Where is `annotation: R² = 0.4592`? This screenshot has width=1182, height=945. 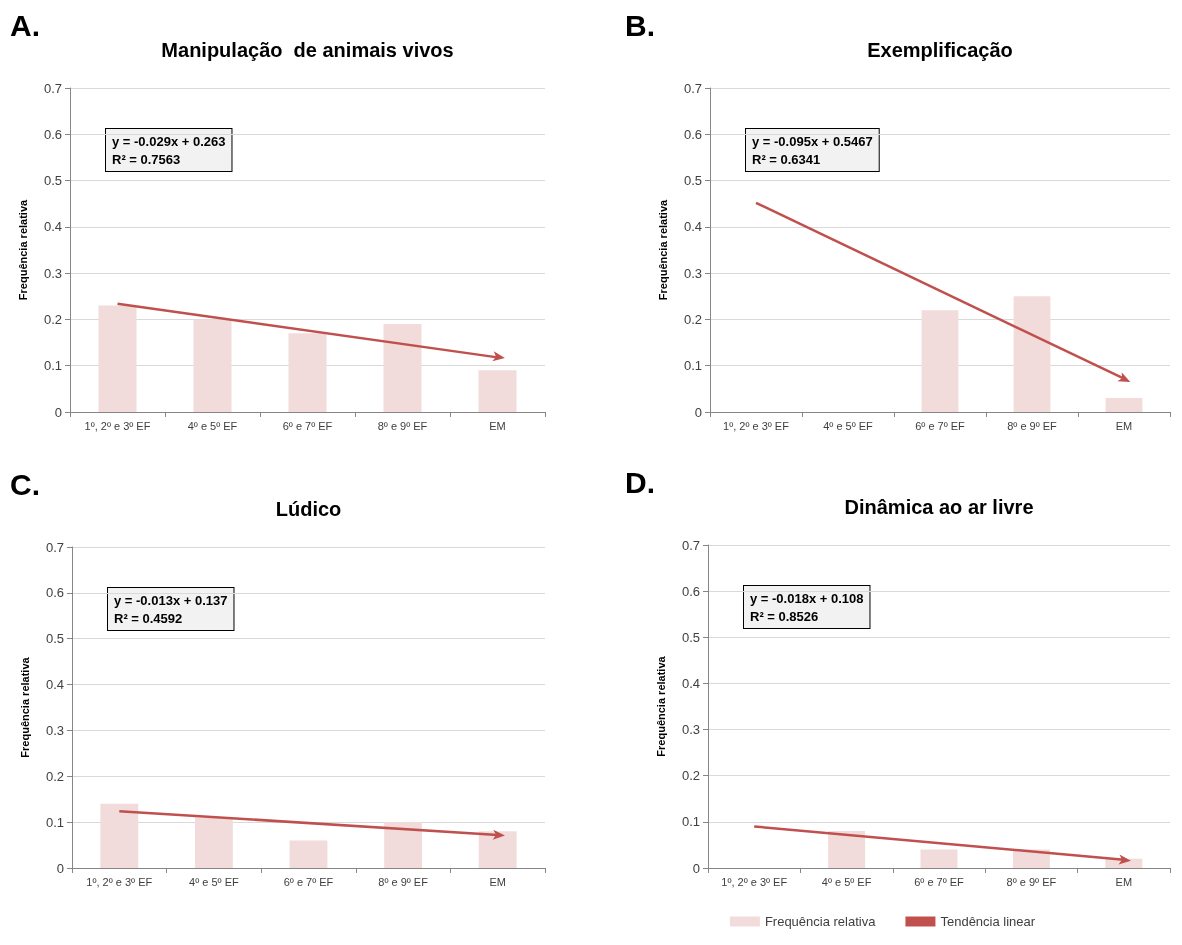
annotation: R² = 0.4592 is located at coordinates (148, 618).